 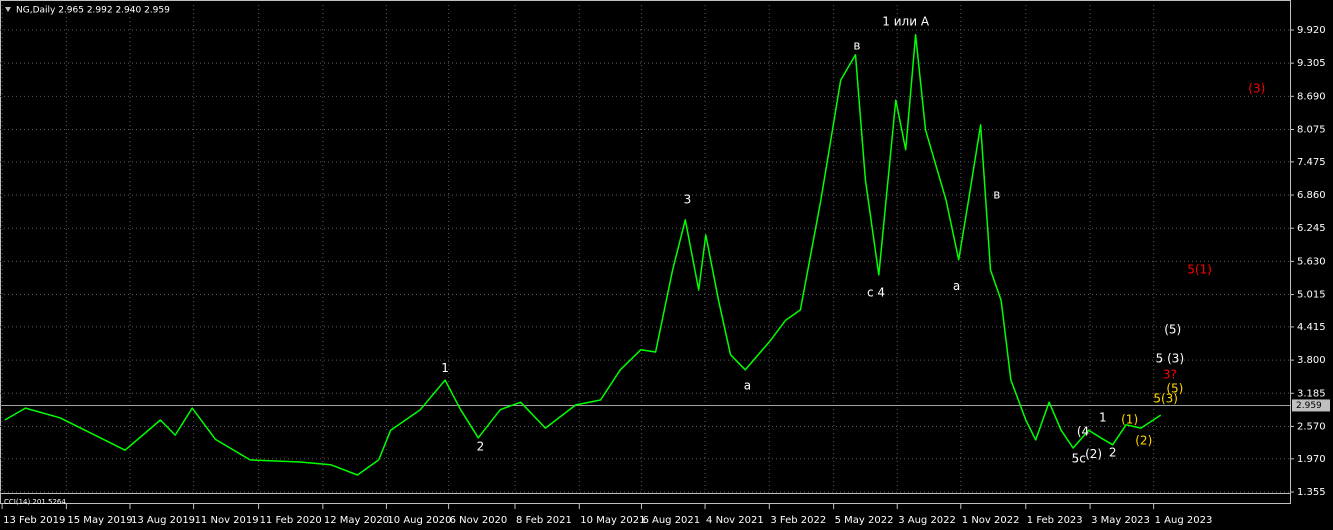 What do you see at coordinates (34, 520) in the screenshot?
I see `x-tick-label: 13 Feb 2019` at bounding box center [34, 520].